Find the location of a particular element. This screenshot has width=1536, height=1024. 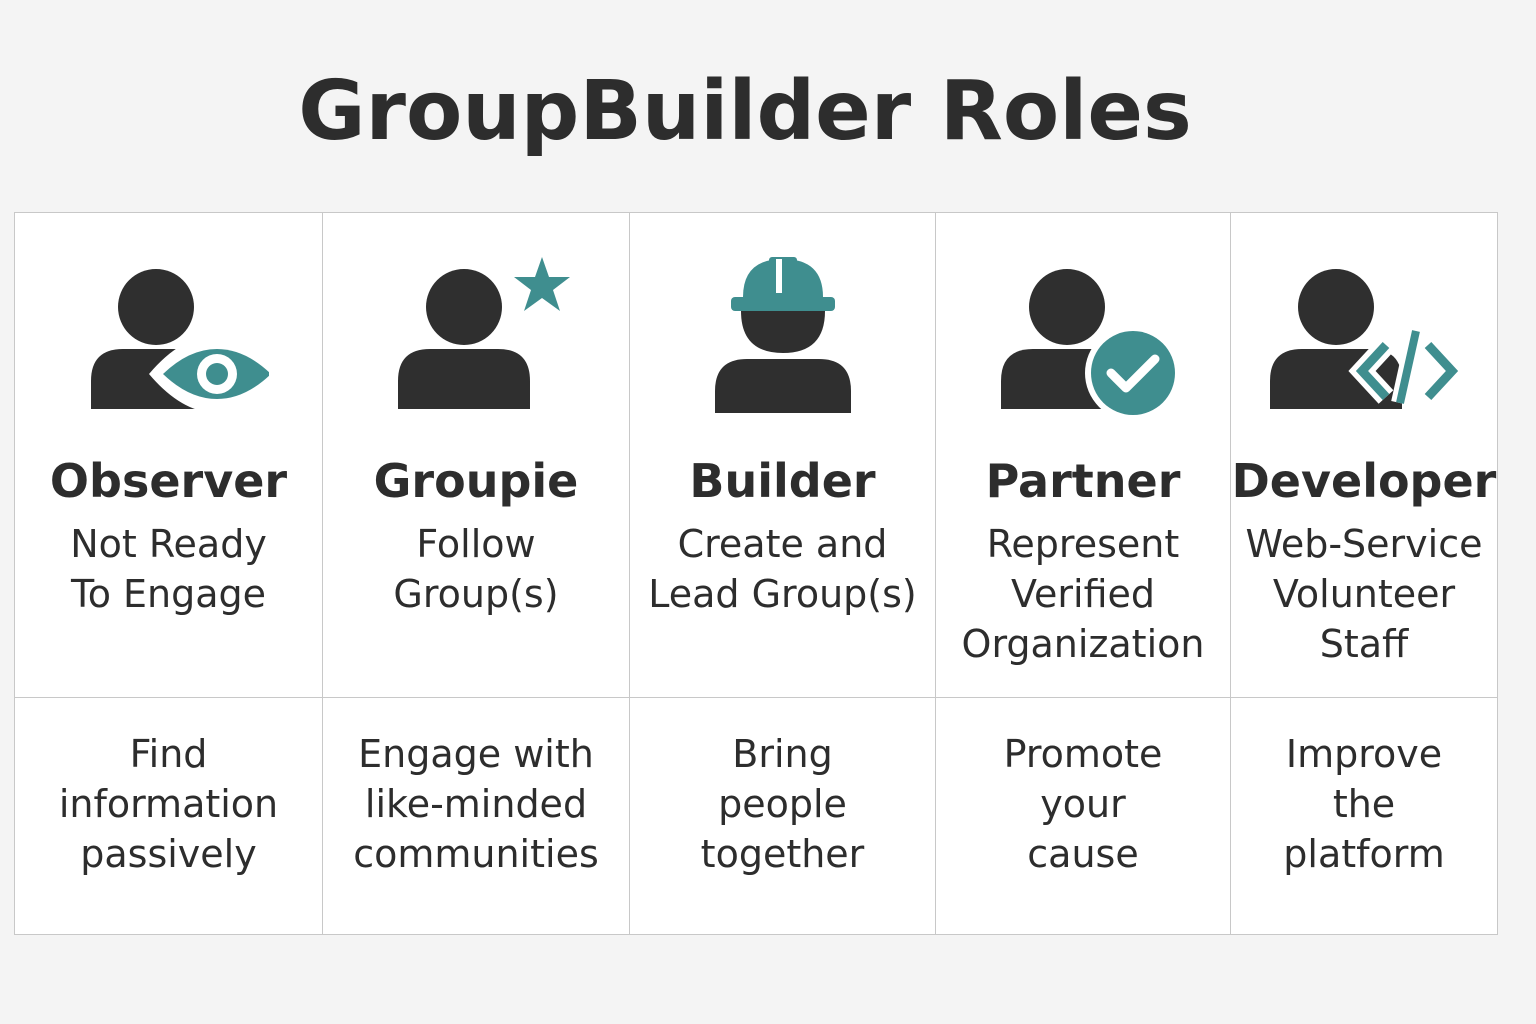

role-description-line: Bring is located at coordinates (782, 754).